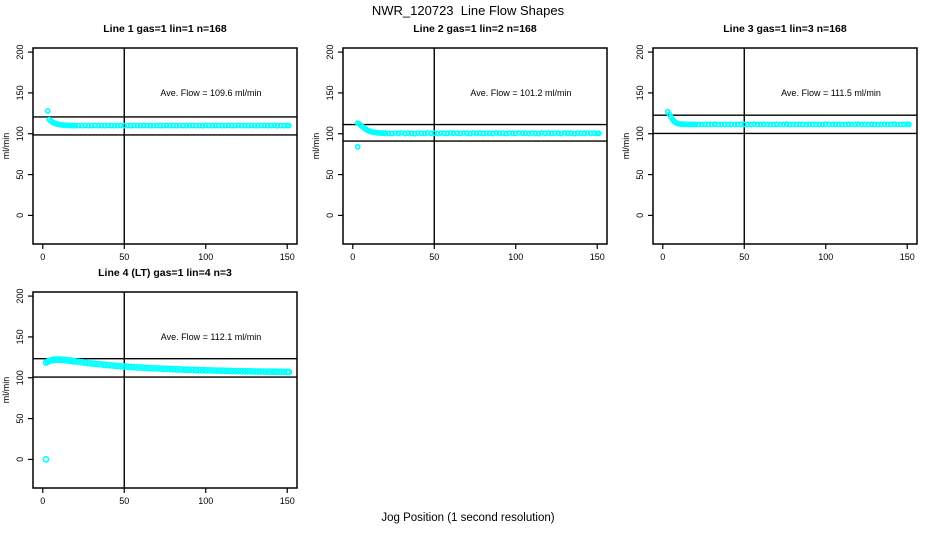  What do you see at coordinates (434, 257) in the screenshot?
I see `x-tick-label: 50` at bounding box center [434, 257].